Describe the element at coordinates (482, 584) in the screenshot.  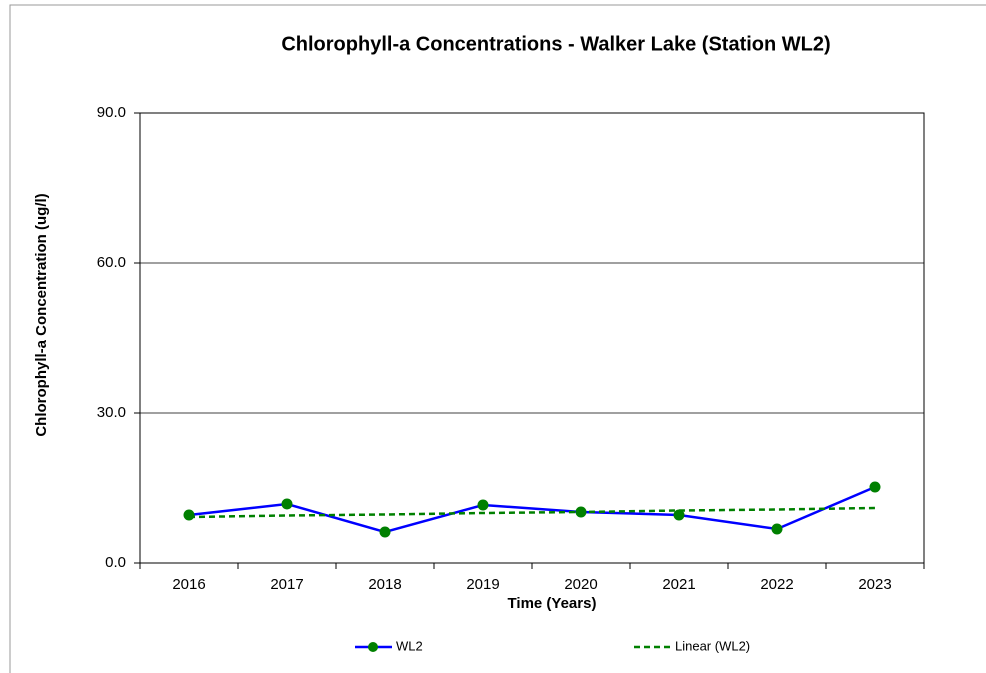
I see `x-tick-label: 2019` at that location.